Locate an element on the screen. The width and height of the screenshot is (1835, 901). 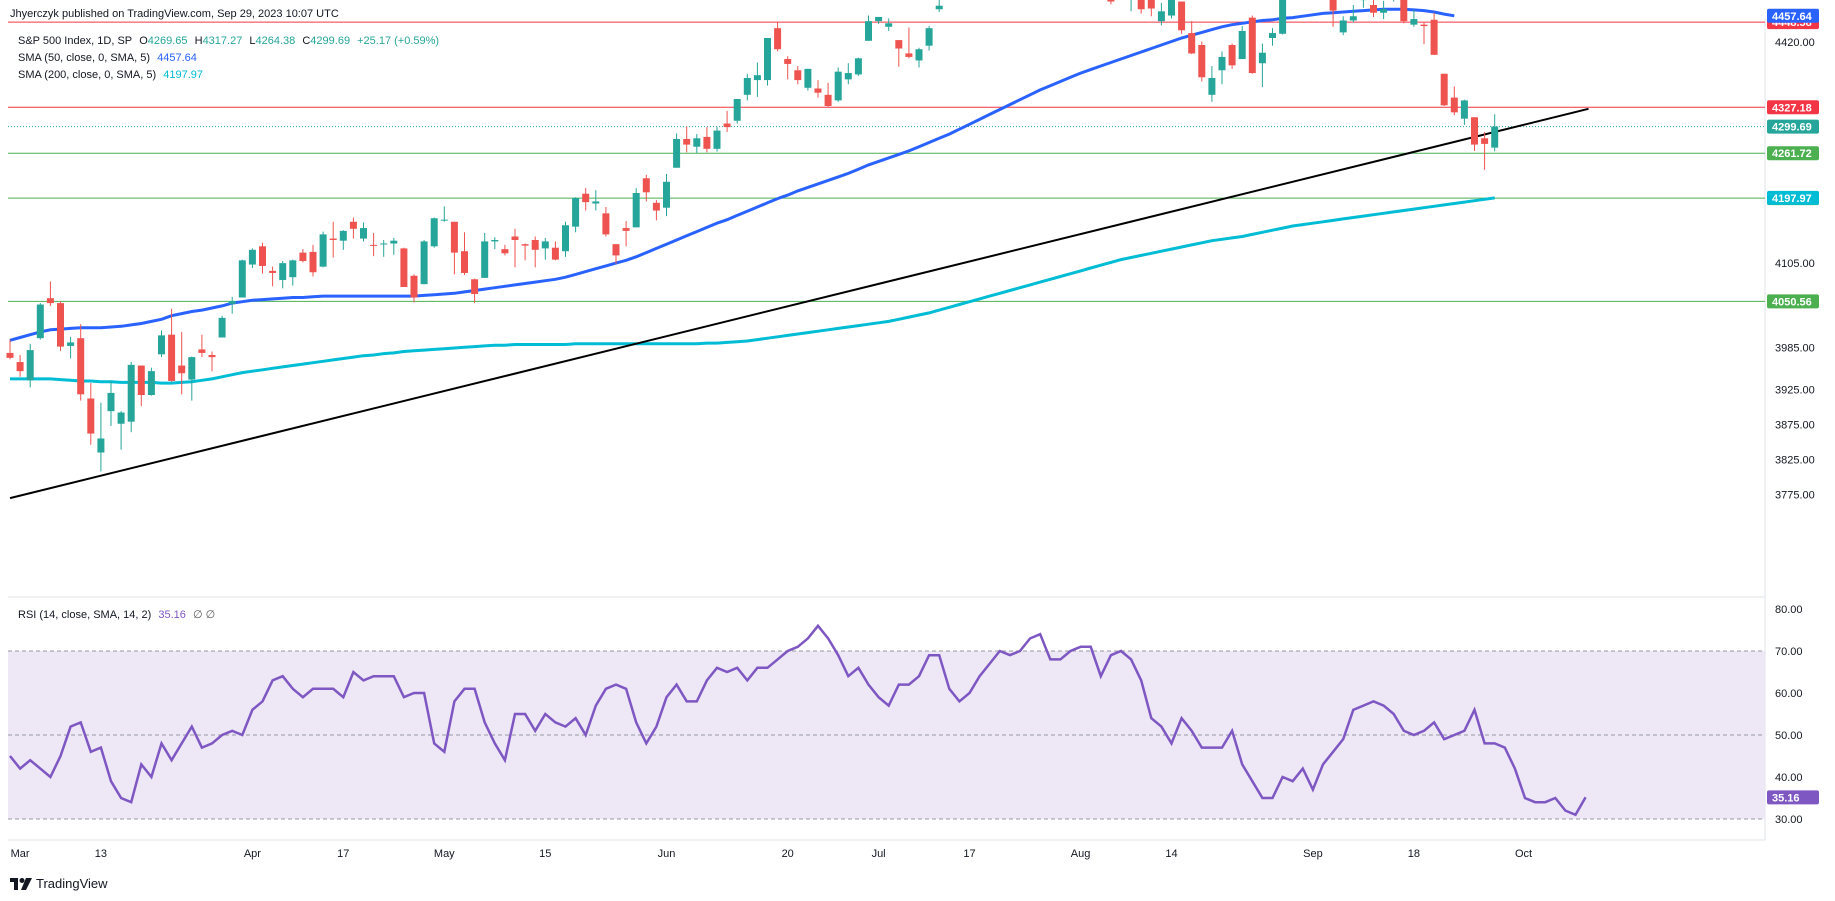
rsi-legend: RSI (14, close, SMA, 14, 2) 35.16 ∅ ∅ is located at coordinates (118, 614).